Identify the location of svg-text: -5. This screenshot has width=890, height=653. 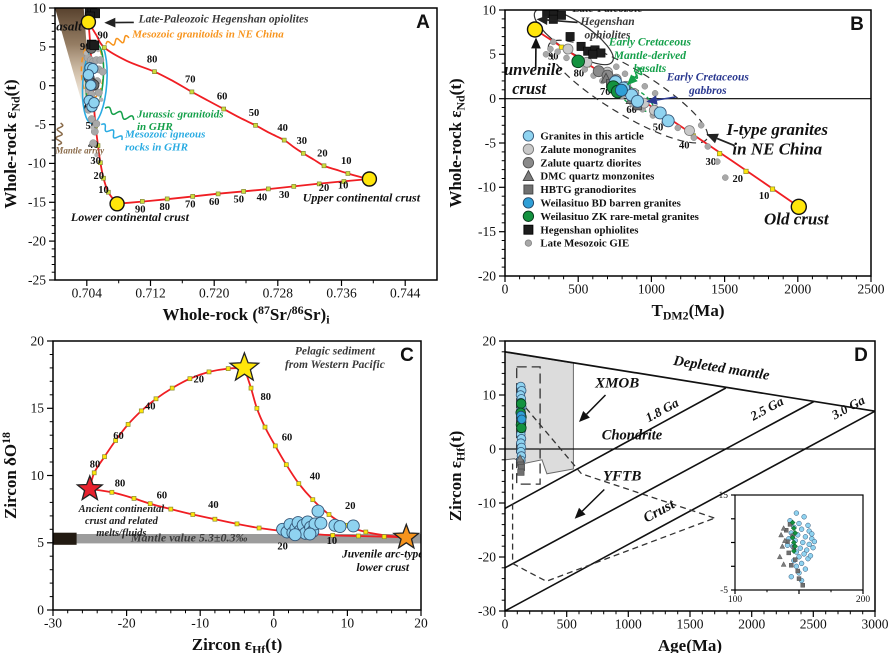
(490, 142).